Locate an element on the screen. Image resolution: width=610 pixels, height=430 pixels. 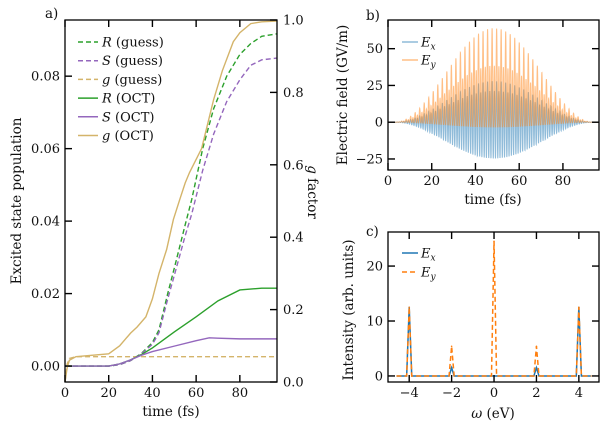
panel-b-ytick-label: 25 is located at coordinates (374, 86).